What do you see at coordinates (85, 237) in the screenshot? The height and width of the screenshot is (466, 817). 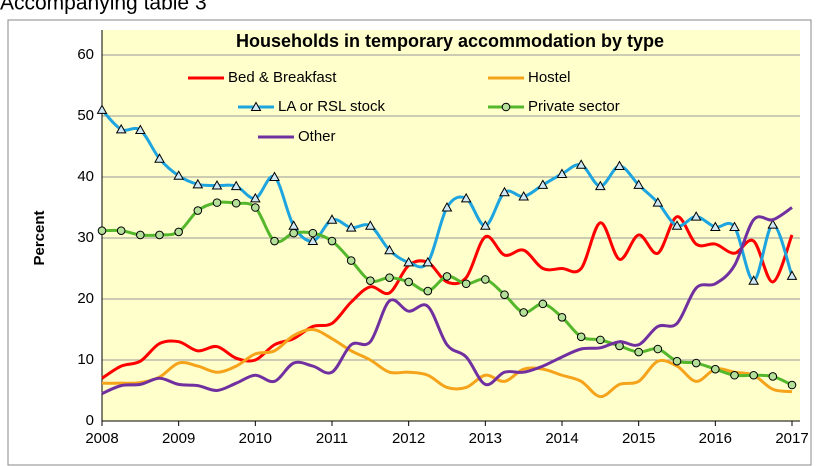 I see `y-tick-label: 30` at bounding box center [85, 237].